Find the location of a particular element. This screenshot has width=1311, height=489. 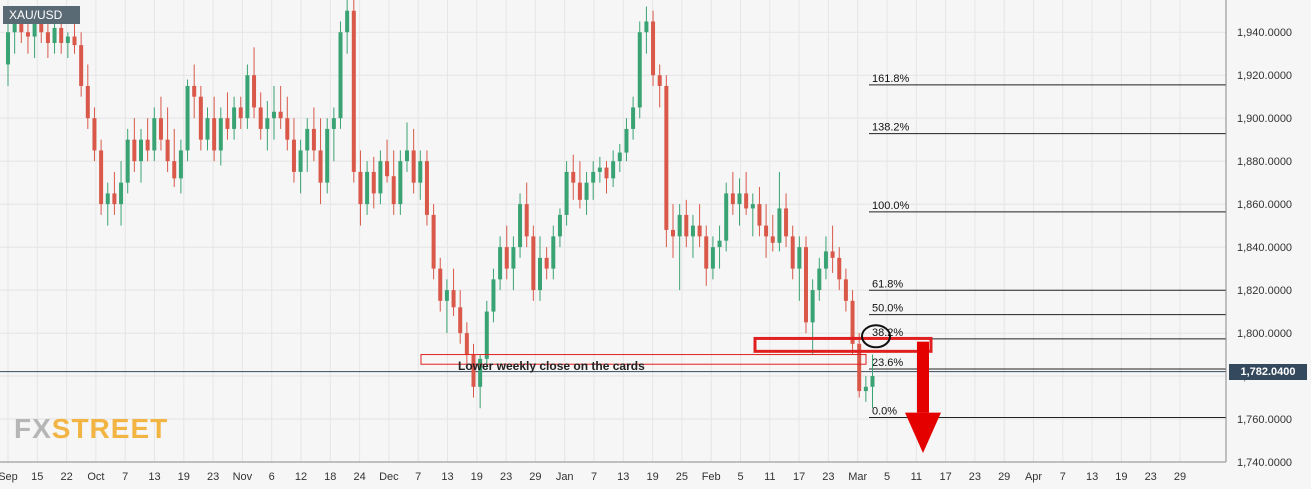

fxstreet-logo: FXSTREET is located at coordinates (91, 429).